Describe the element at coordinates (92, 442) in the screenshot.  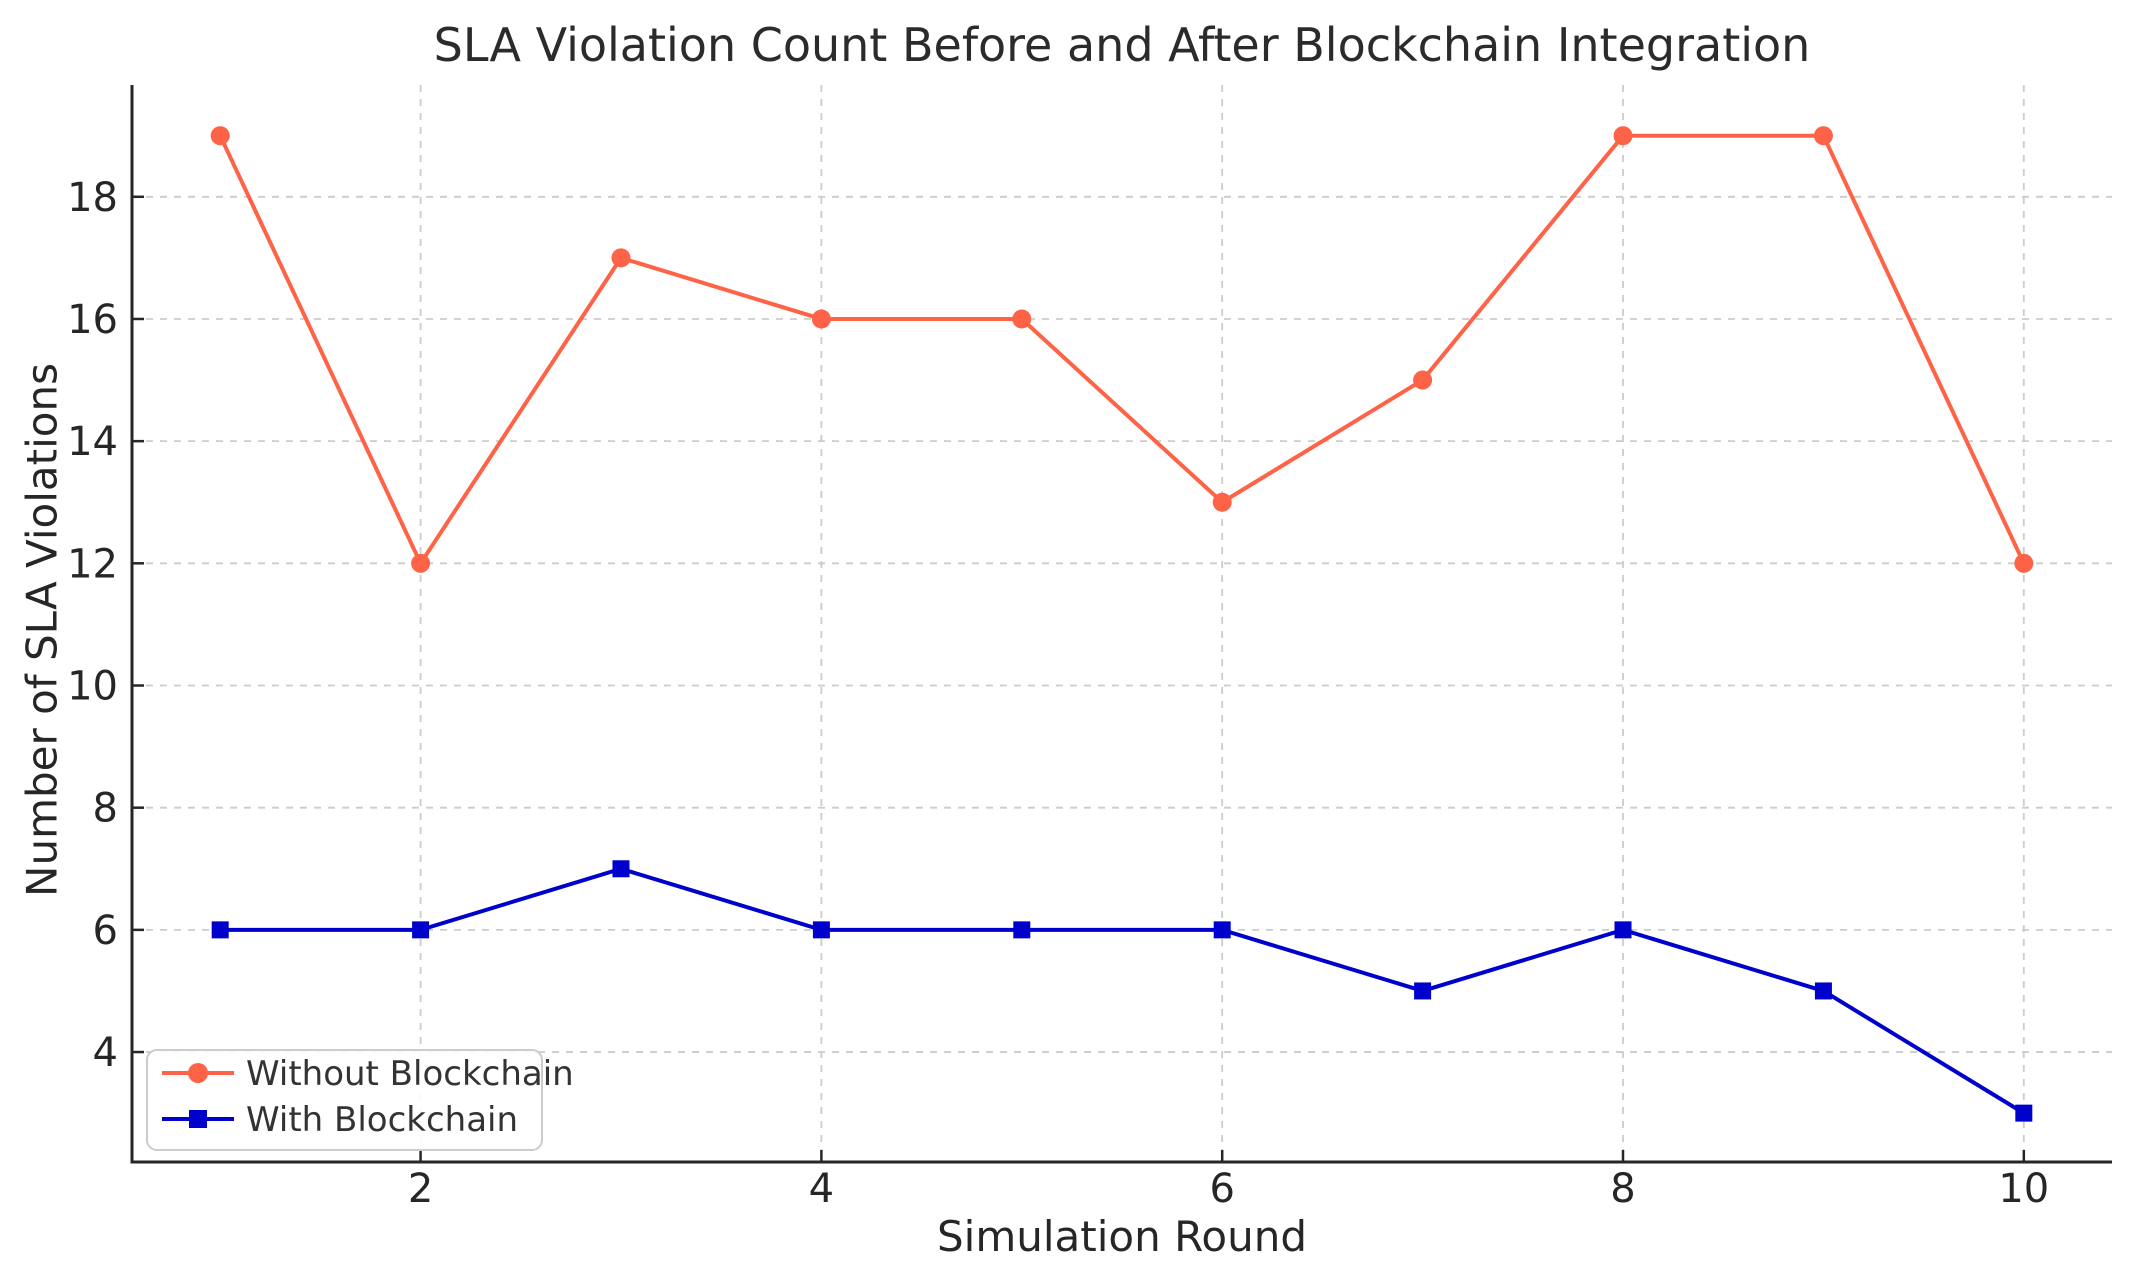
I see `y-tick-label: 14` at that location.